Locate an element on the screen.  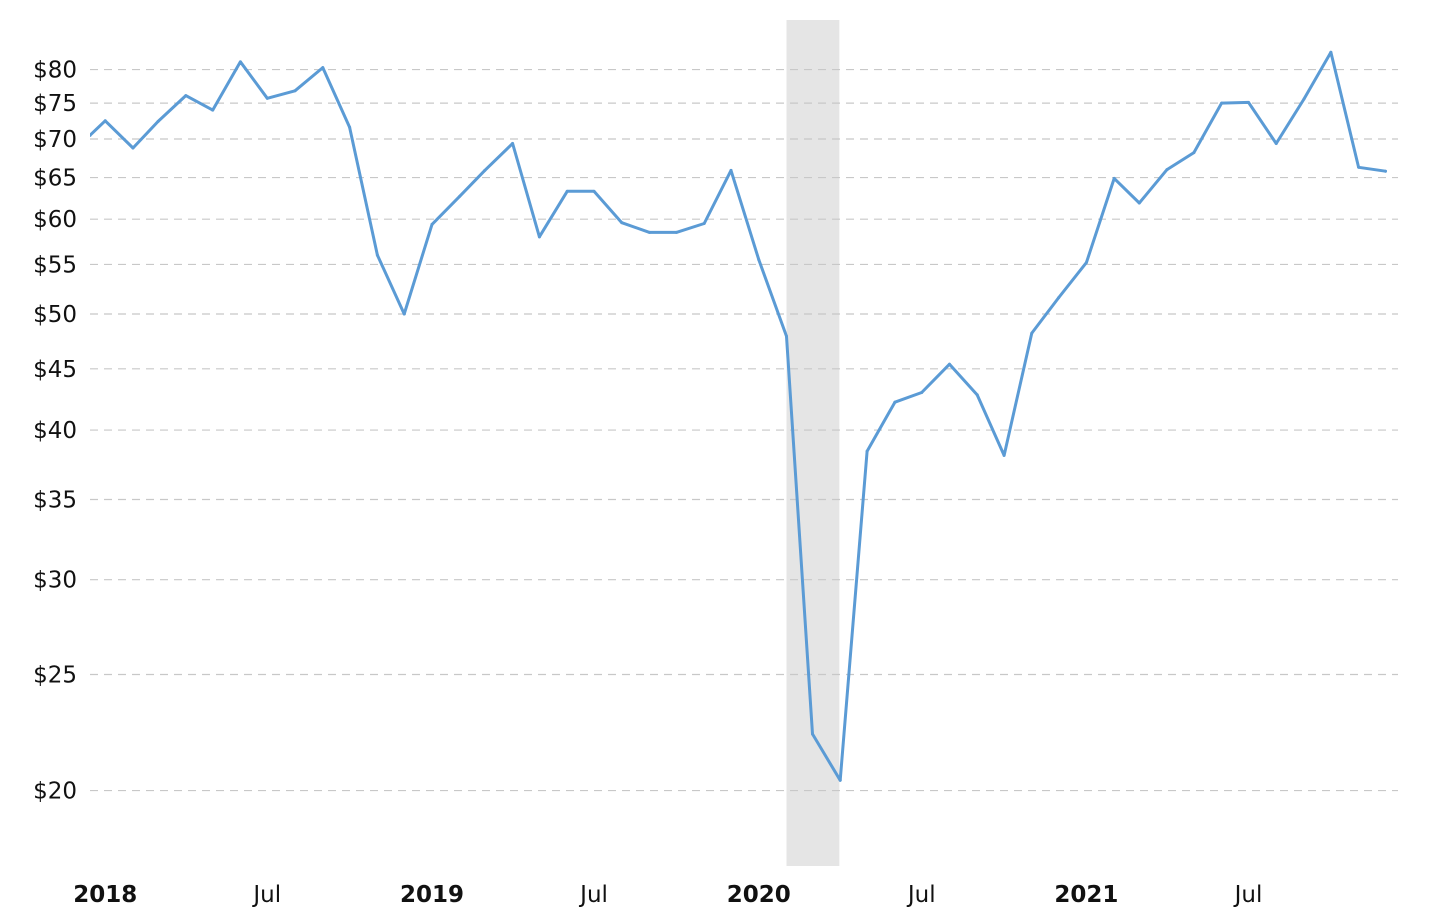
y-tick-label: $70 is located at coordinates (55, 140).